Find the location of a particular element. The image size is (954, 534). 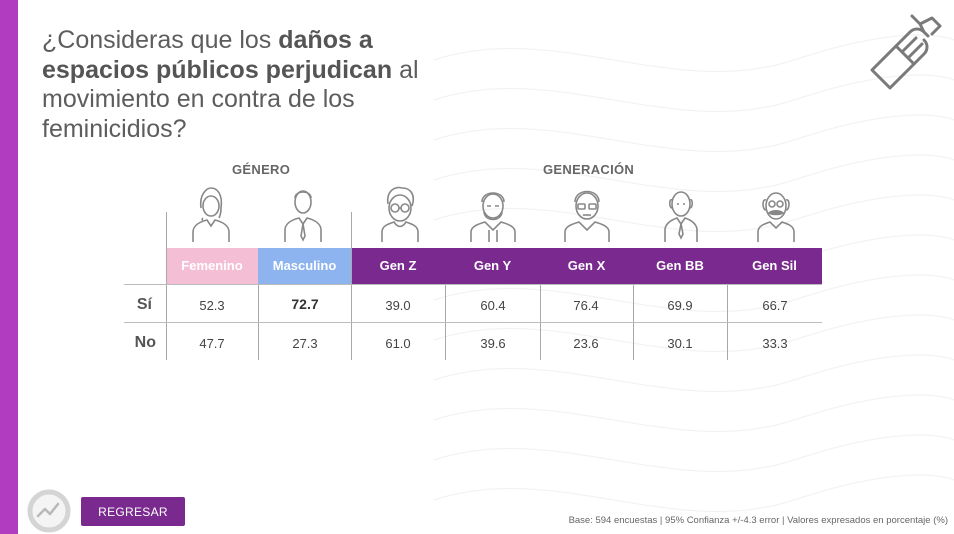

column-header-gen-sil: Gen Sil is located at coordinates (774, 266).